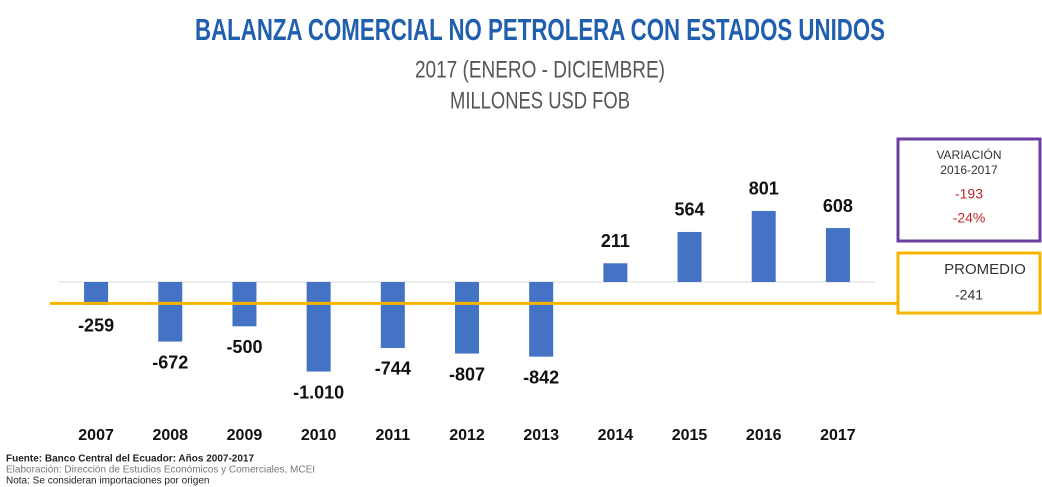 The width and height of the screenshot is (1042, 487). What do you see at coordinates (838, 435) in the screenshot?
I see `x-tick-label: 2017` at bounding box center [838, 435].